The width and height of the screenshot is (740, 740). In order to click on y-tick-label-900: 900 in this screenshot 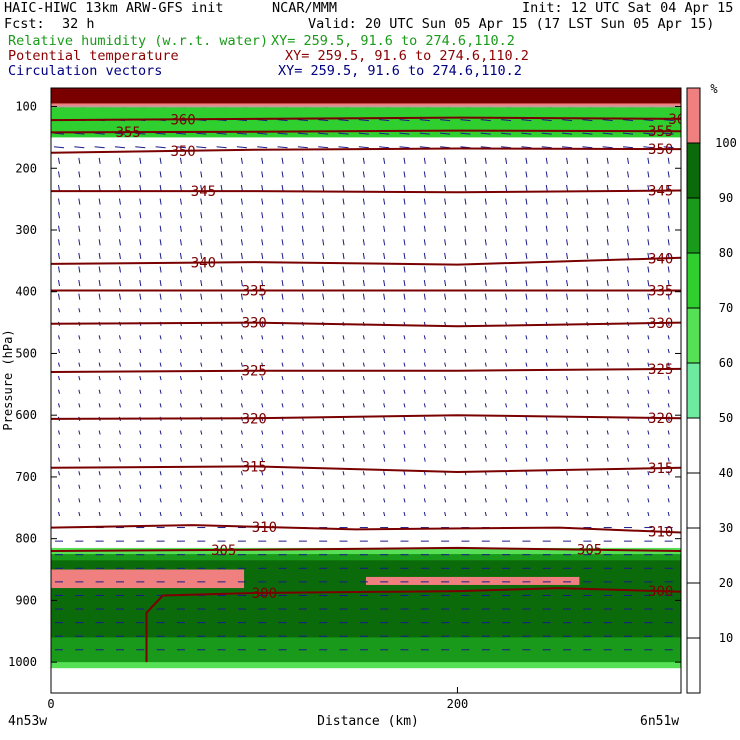, I will do `click(26, 600)`.